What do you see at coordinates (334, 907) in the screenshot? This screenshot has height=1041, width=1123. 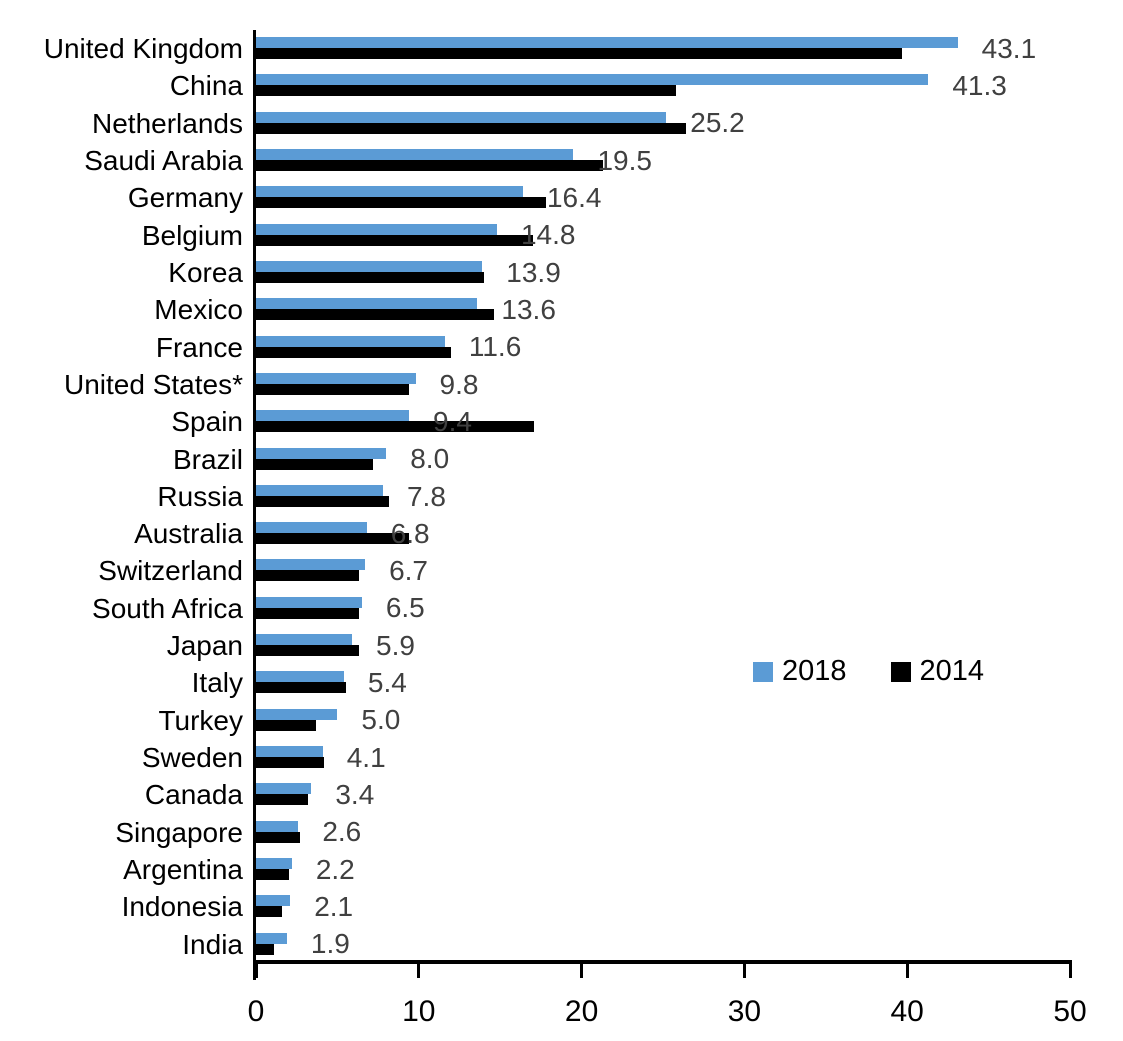 I see `value-label-indonesia: 2.1` at bounding box center [334, 907].